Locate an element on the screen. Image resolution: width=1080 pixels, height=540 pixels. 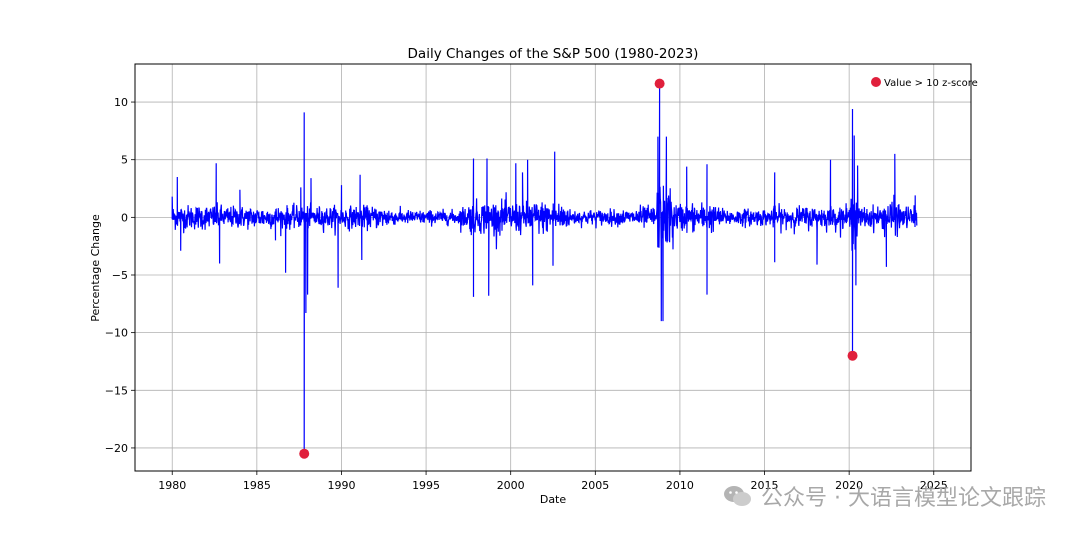
watermark: 公众号 · 大语言模型论文跟踪 is located at coordinates (884, 496).